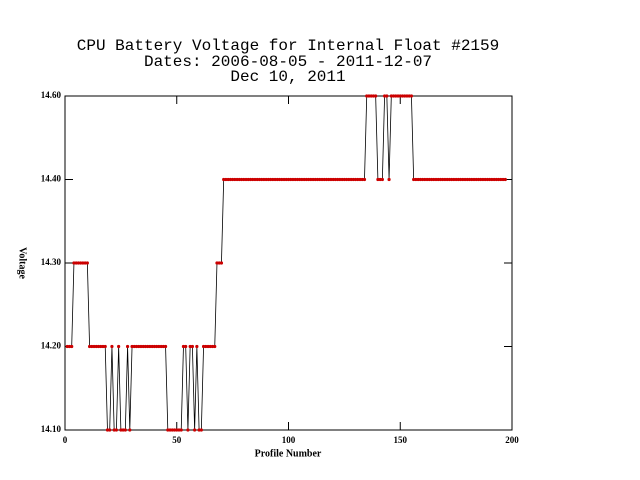 The height and width of the screenshot is (480, 640). What do you see at coordinates (288, 62) in the screenshot?
I see `chart-subtitle: Dates: 2006-08-05 - 2011-12-07` at bounding box center [288, 62].